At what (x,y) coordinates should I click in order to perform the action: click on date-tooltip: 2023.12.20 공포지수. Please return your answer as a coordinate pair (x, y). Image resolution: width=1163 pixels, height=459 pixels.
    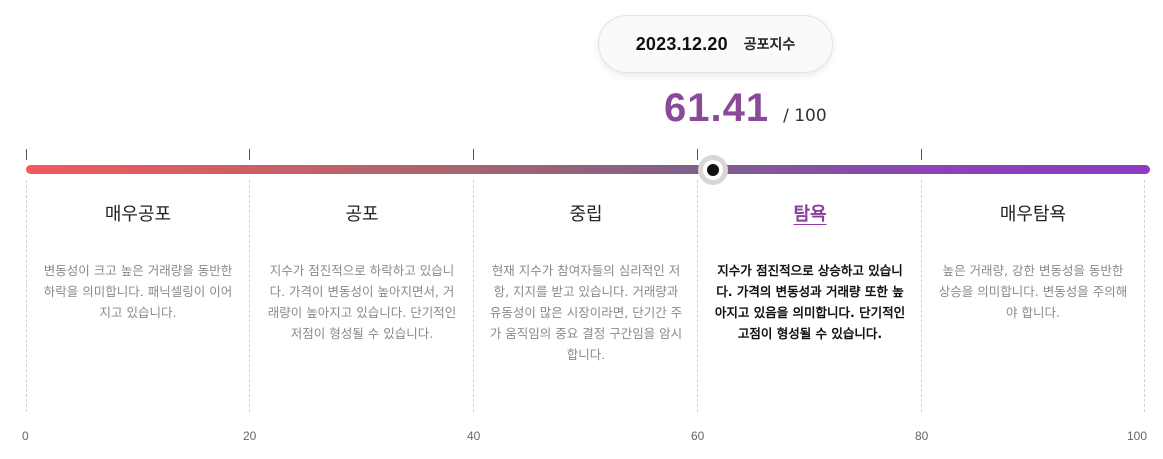
    Looking at the image, I should click on (715, 44).